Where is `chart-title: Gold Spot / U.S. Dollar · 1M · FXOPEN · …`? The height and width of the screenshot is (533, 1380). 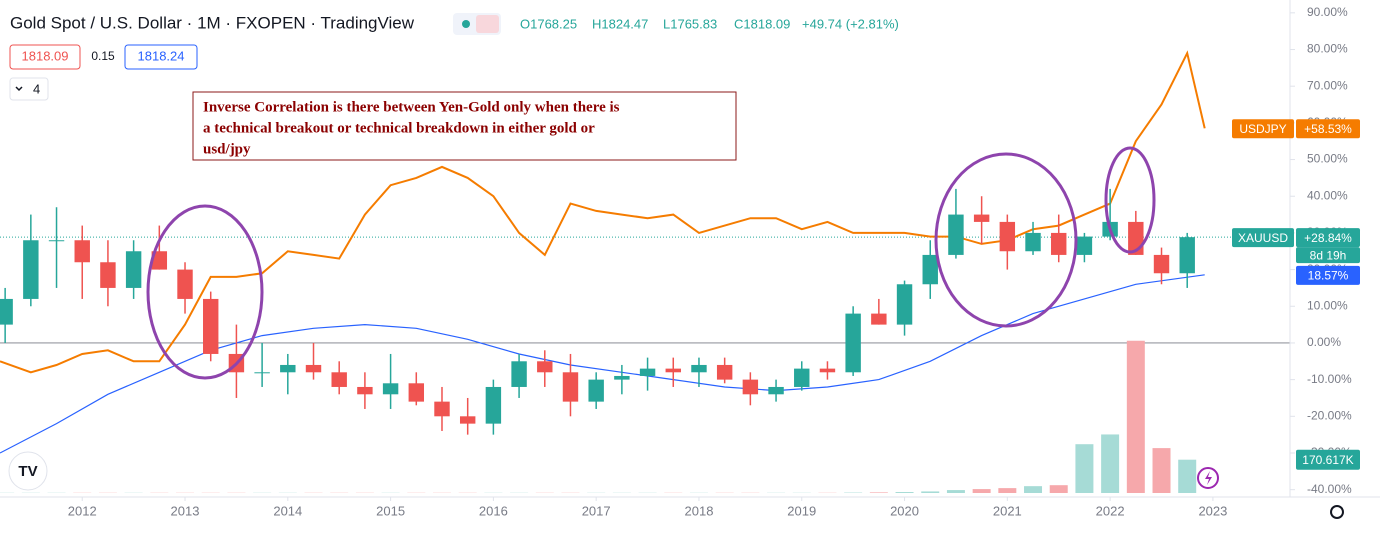
chart-title: Gold Spot / U.S. Dollar · 1M · FXOPEN · … is located at coordinates (212, 22).